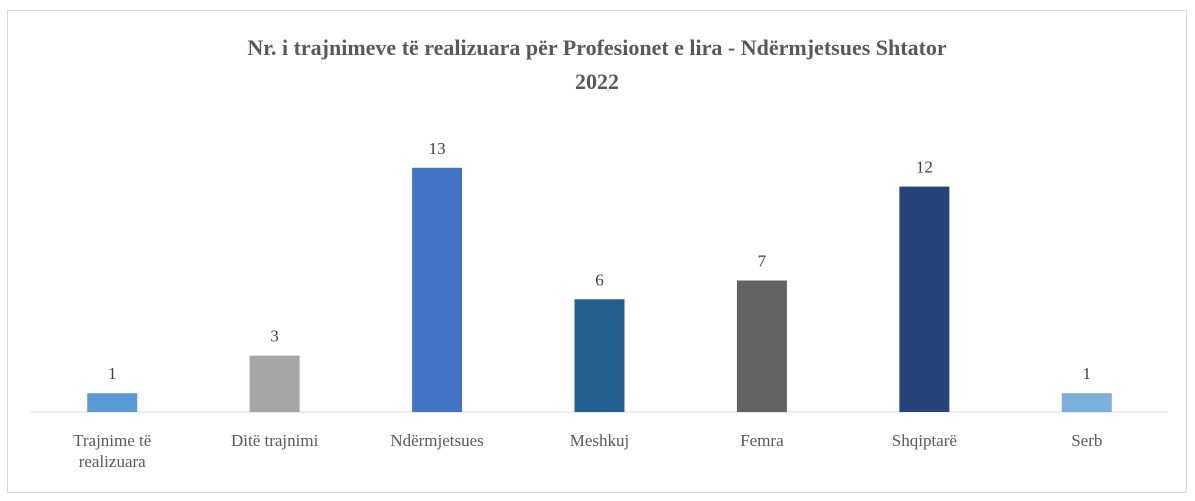  What do you see at coordinates (274, 336) in the screenshot?
I see `data-label: 3` at bounding box center [274, 336].